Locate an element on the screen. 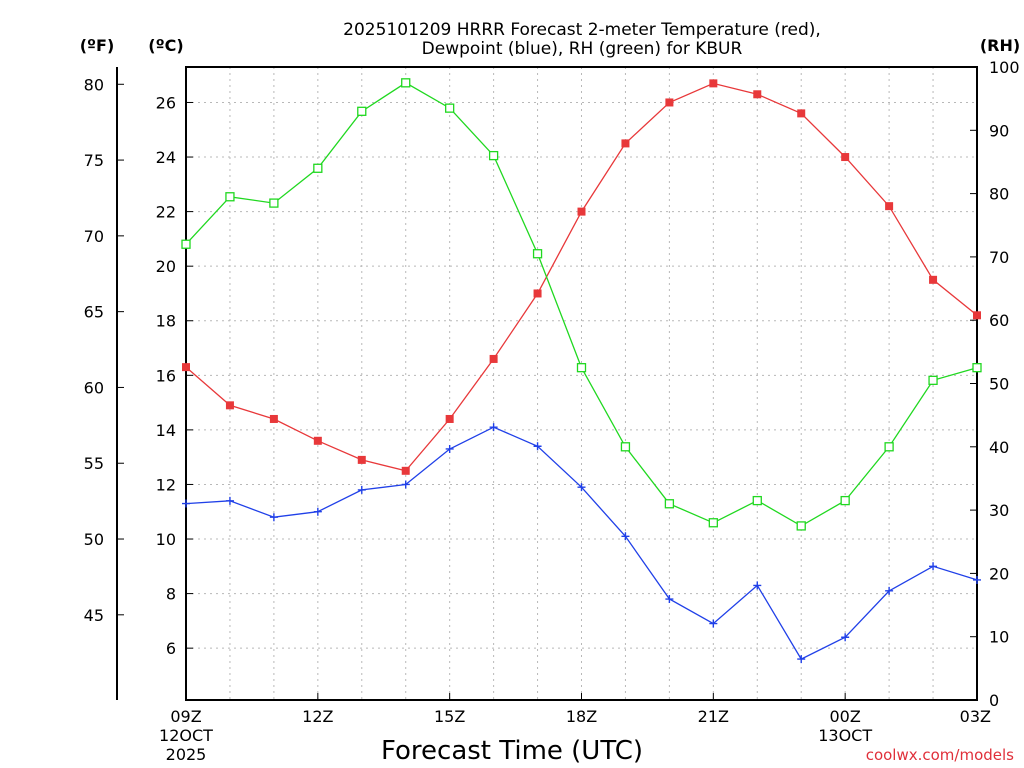  x-tick-label: 03Z is located at coordinates (975, 716).